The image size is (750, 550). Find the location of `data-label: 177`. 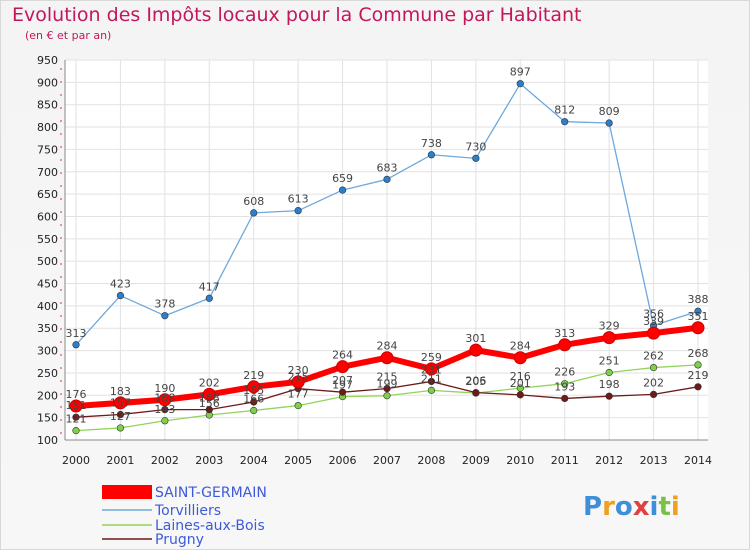

data-label: 177 is located at coordinates (298, 394).